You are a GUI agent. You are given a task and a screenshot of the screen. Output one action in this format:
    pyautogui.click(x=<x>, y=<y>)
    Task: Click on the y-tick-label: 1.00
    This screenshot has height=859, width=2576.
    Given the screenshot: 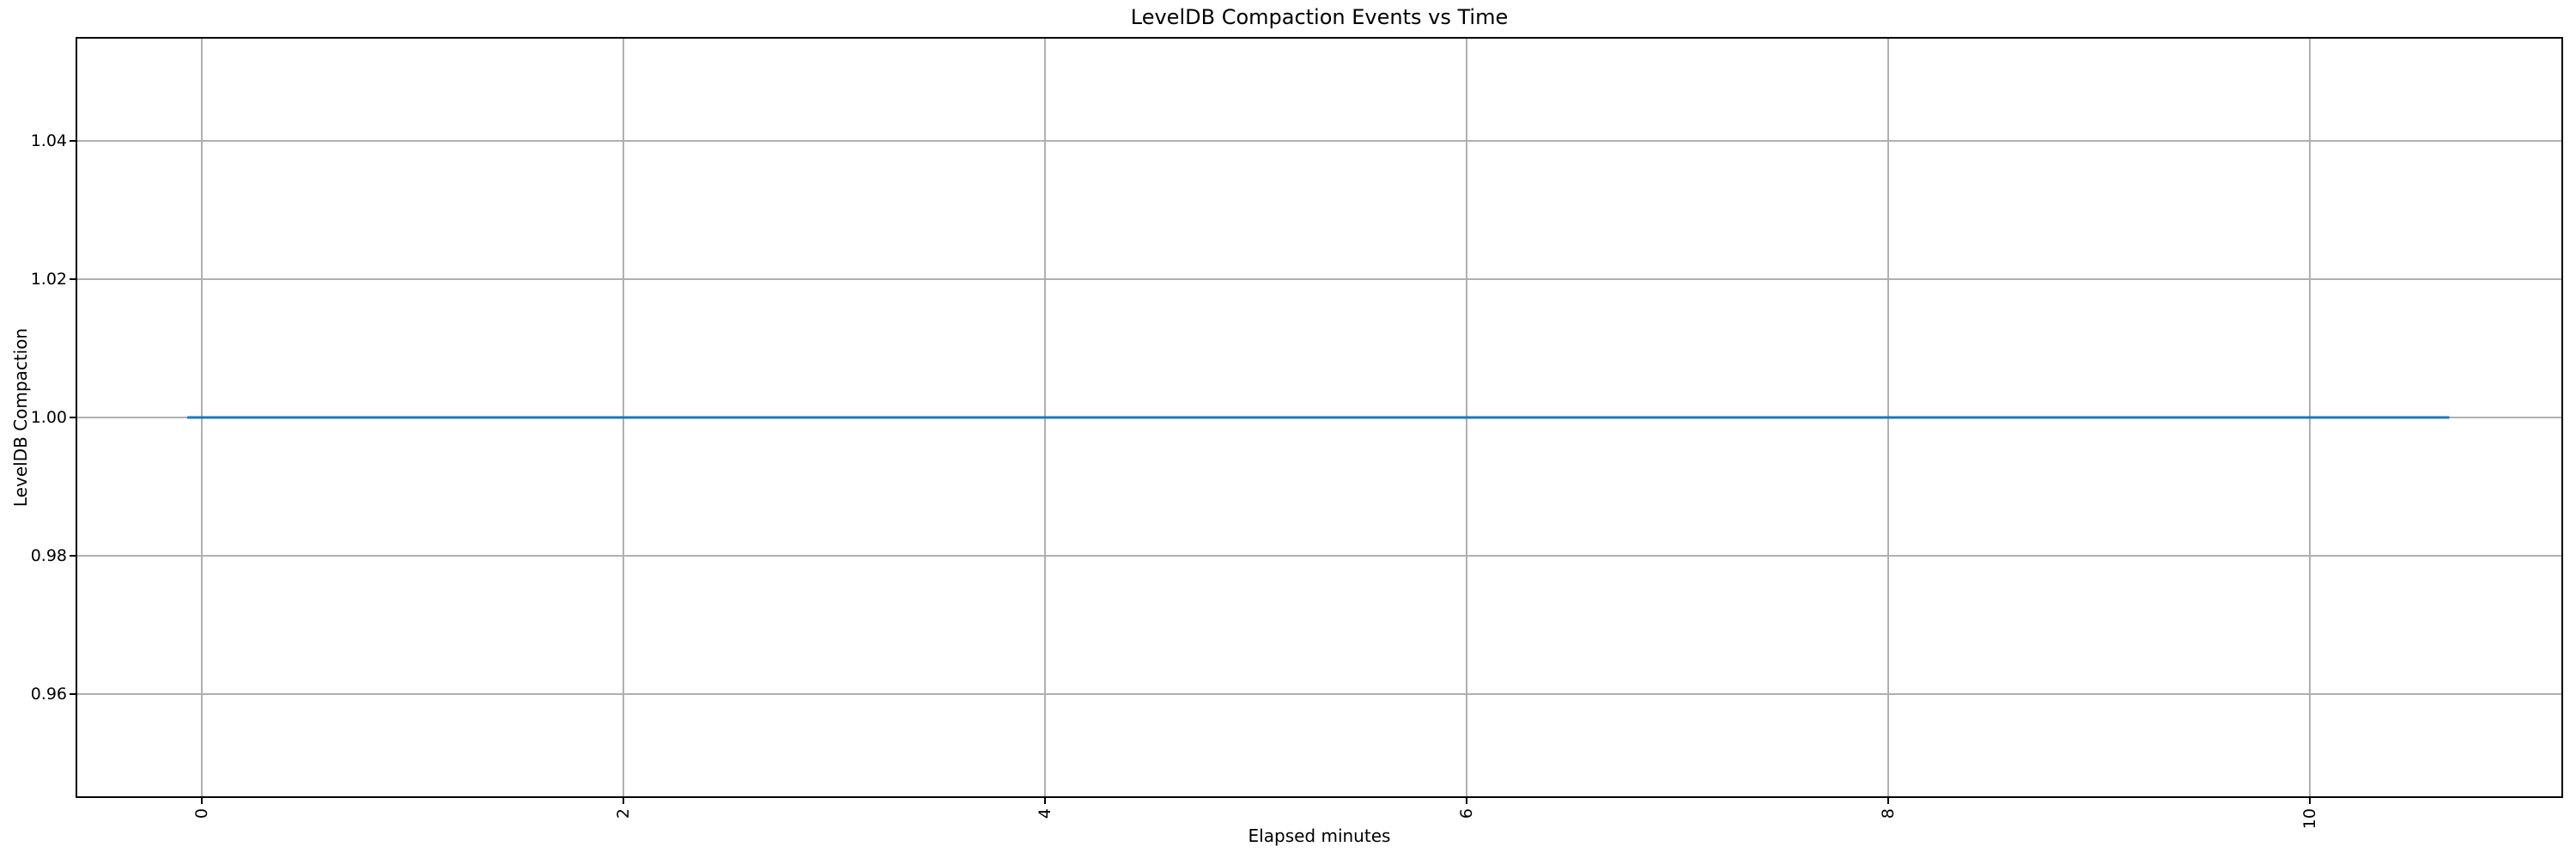 What is the action you would take?
    pyautogui.click(x=48, y=417)
    